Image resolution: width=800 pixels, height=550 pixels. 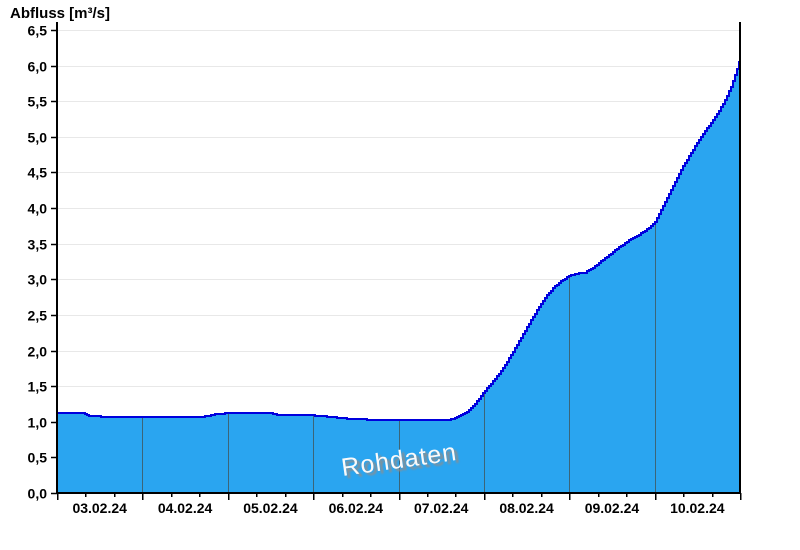 I want to click on y-axis-tick-label: 6,5, so click(x=38, y=31).